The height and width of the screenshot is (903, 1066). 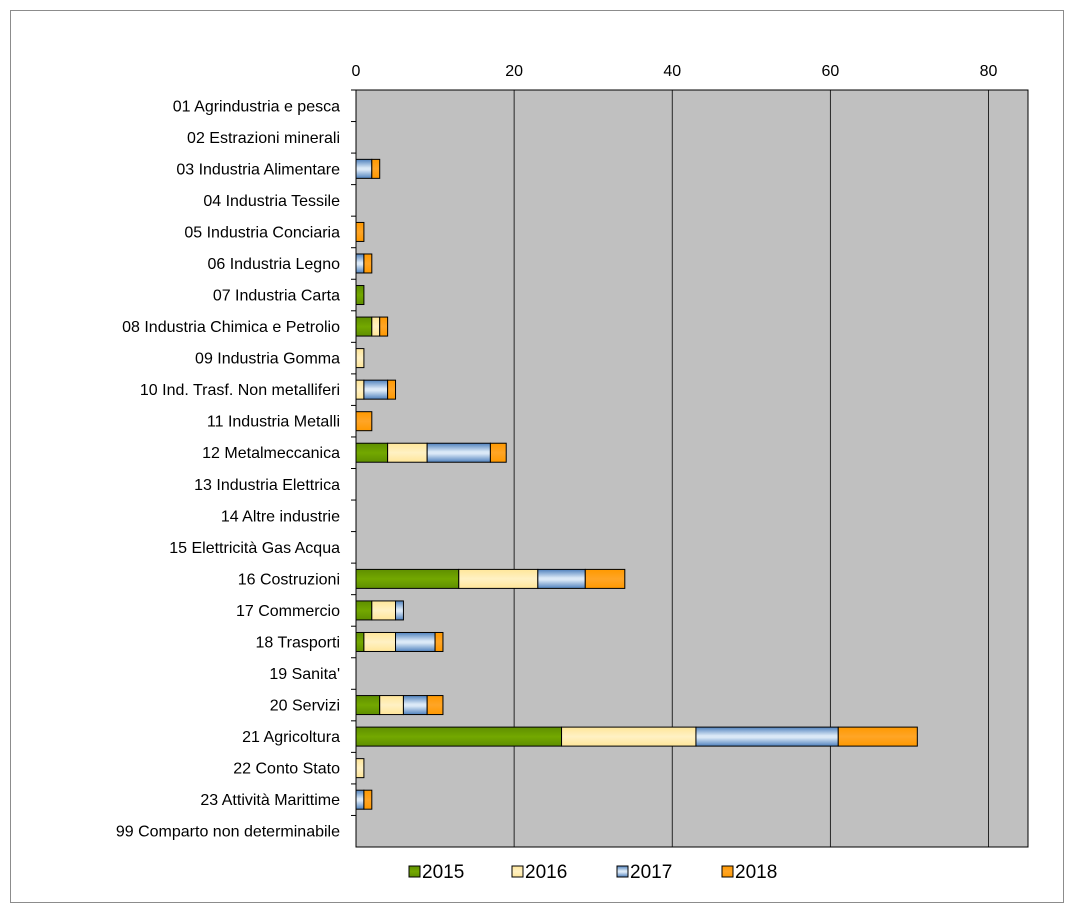 I want to click on y-category-label: 04 Industria Tessile, so click(x=271, y=201).